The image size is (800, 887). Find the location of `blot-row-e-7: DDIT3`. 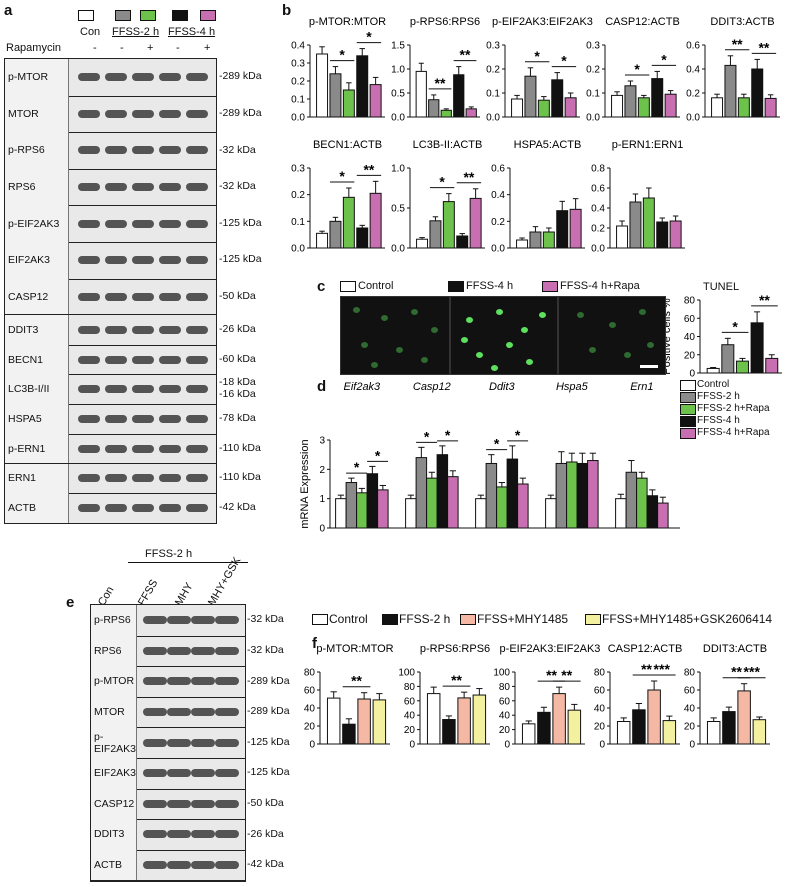

blot-row-e-7: DDIT3 is located at coordinates (168, 835).